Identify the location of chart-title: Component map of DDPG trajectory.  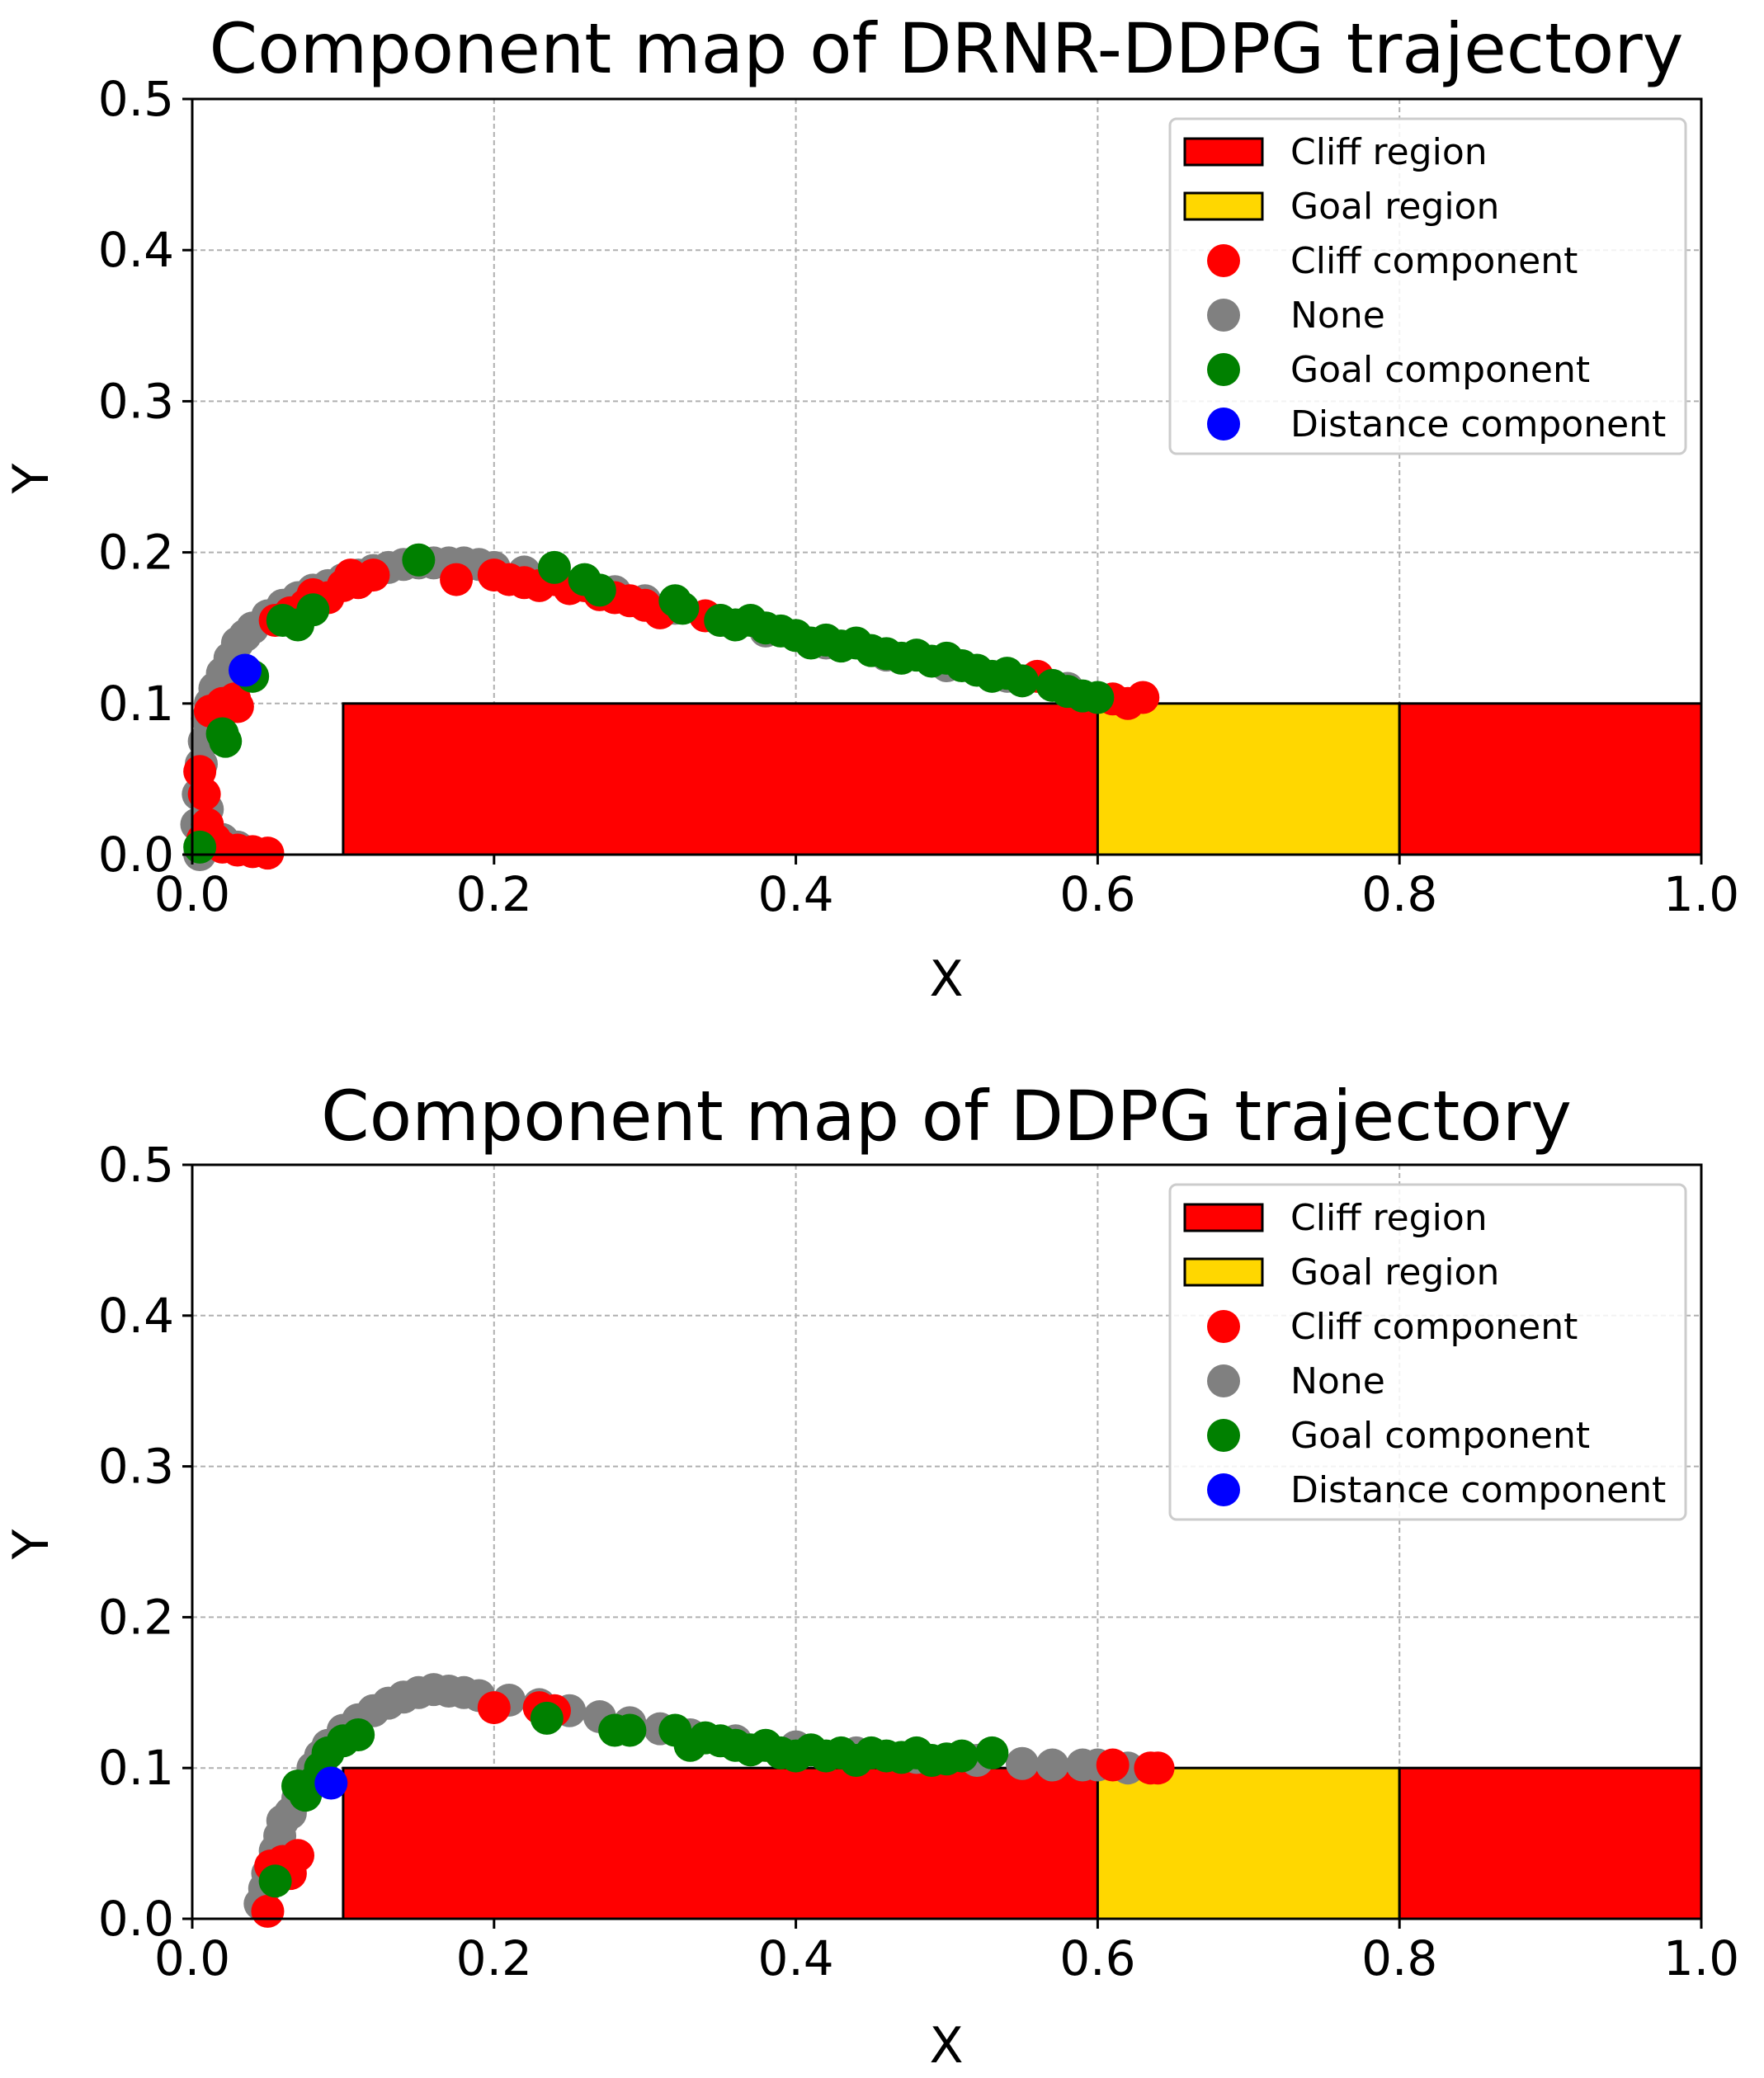
(946, 1116).